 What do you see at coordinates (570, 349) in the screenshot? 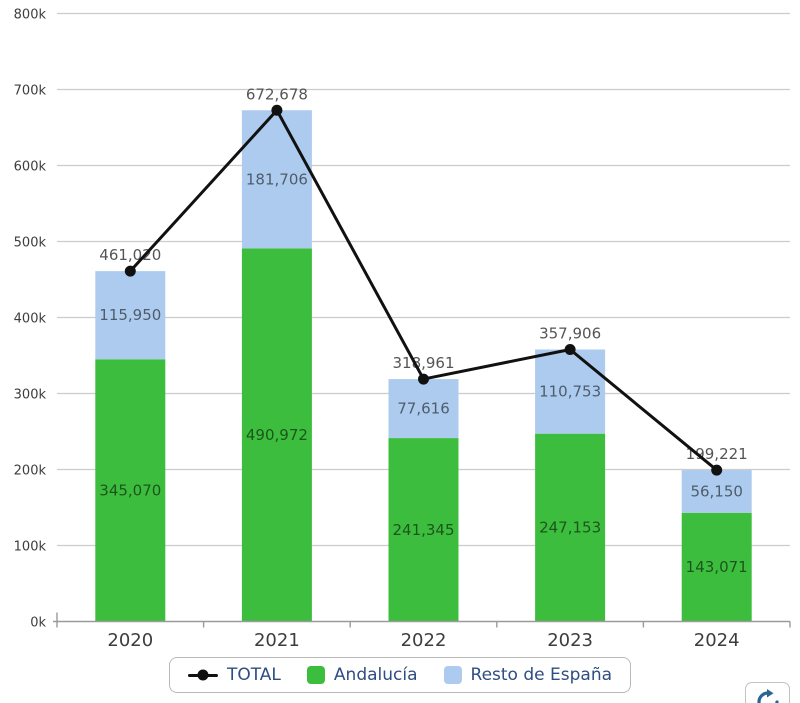
I see `total-point-2023` at bounding box center [570, 349].